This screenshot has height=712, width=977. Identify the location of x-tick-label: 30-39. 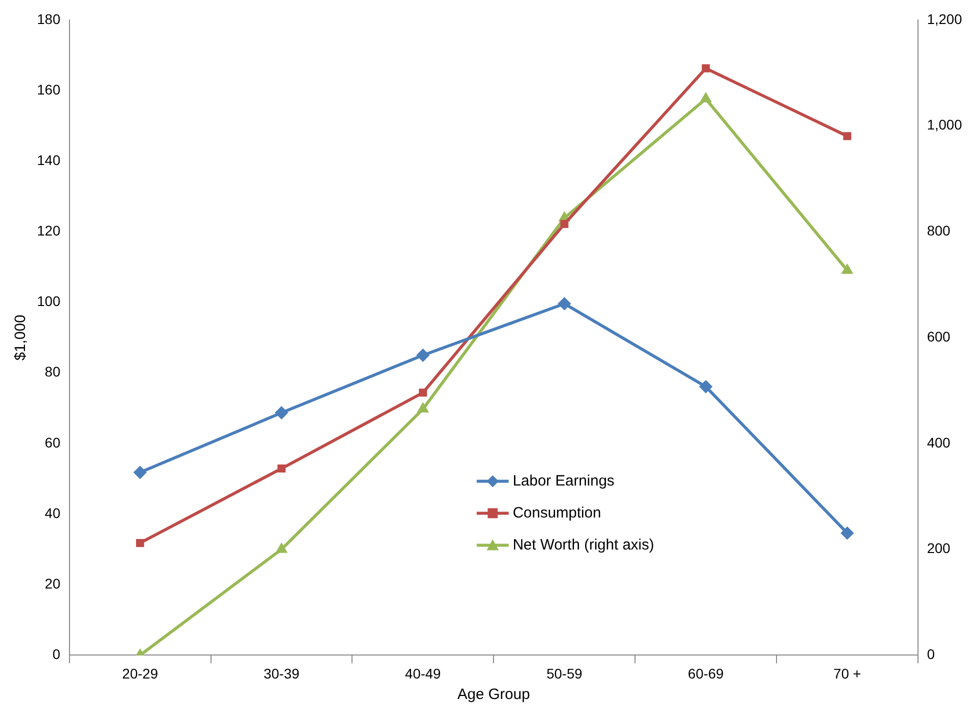
(282, 673).